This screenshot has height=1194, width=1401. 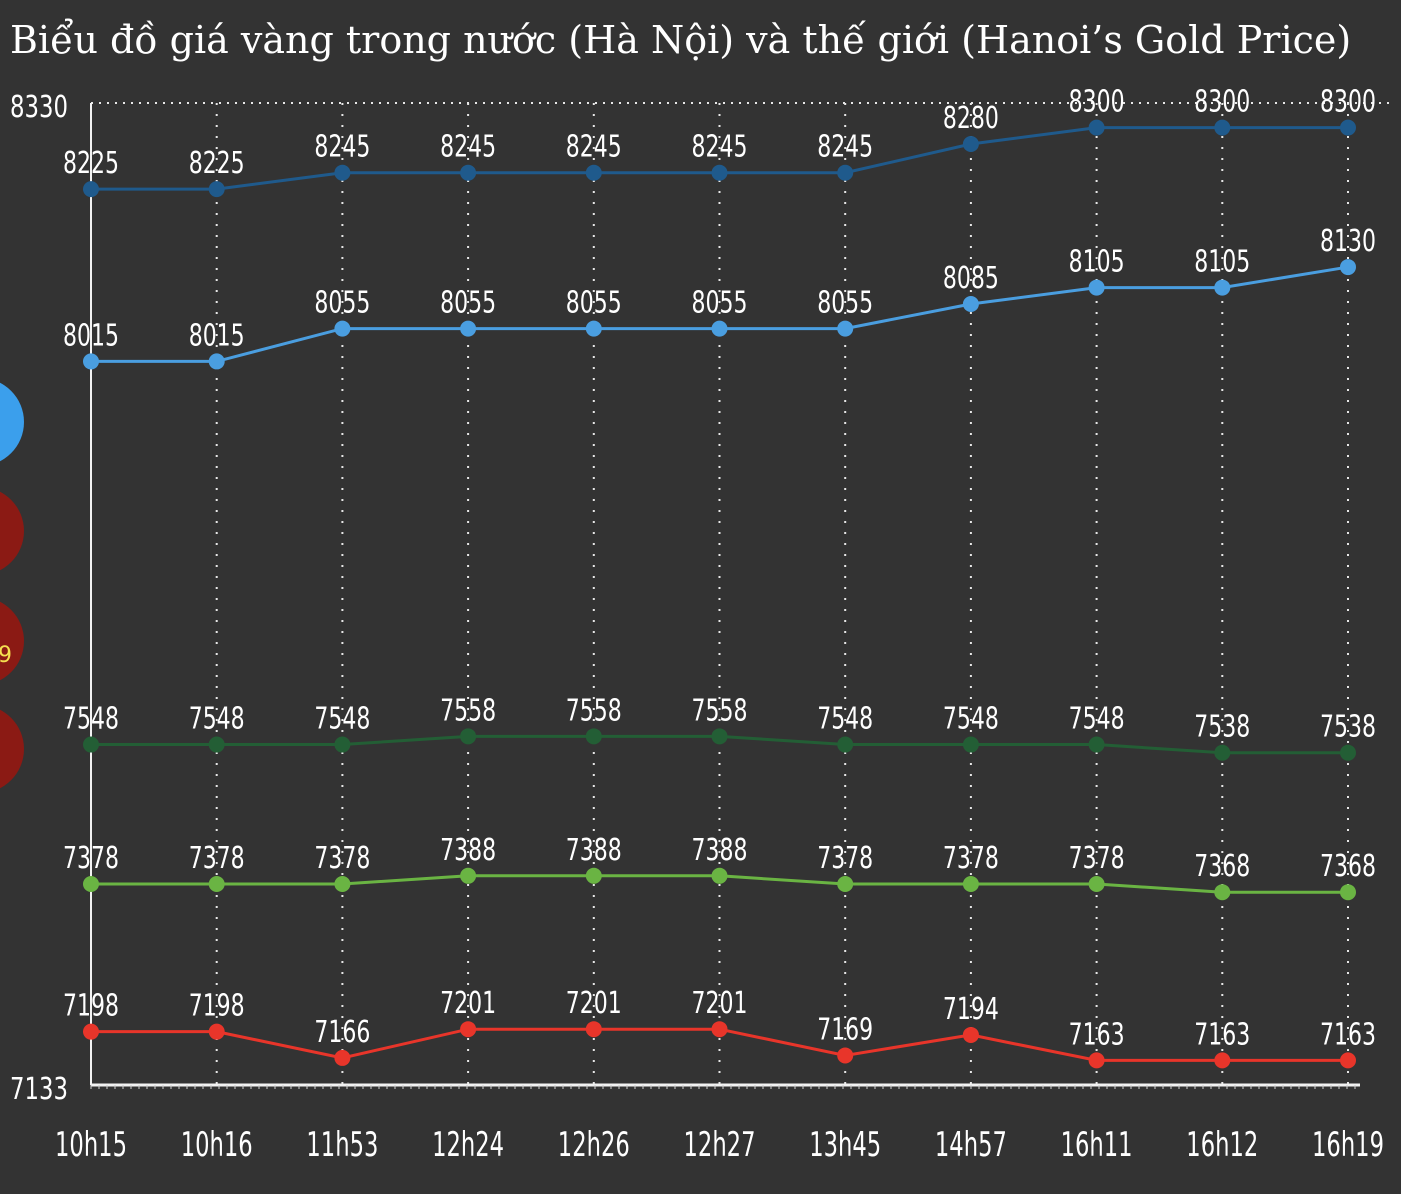 What do you see at coordinates (39, 107) in the screenshot?
I see `y-tick-label: 8330` at bounding box center [39, 107].